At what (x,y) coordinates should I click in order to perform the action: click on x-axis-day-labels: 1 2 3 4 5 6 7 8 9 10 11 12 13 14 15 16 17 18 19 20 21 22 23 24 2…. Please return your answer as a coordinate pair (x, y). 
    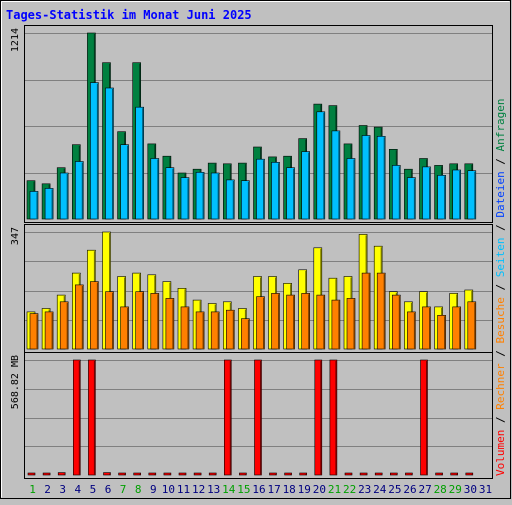
    Looking at the image, I should click on (260, 489).